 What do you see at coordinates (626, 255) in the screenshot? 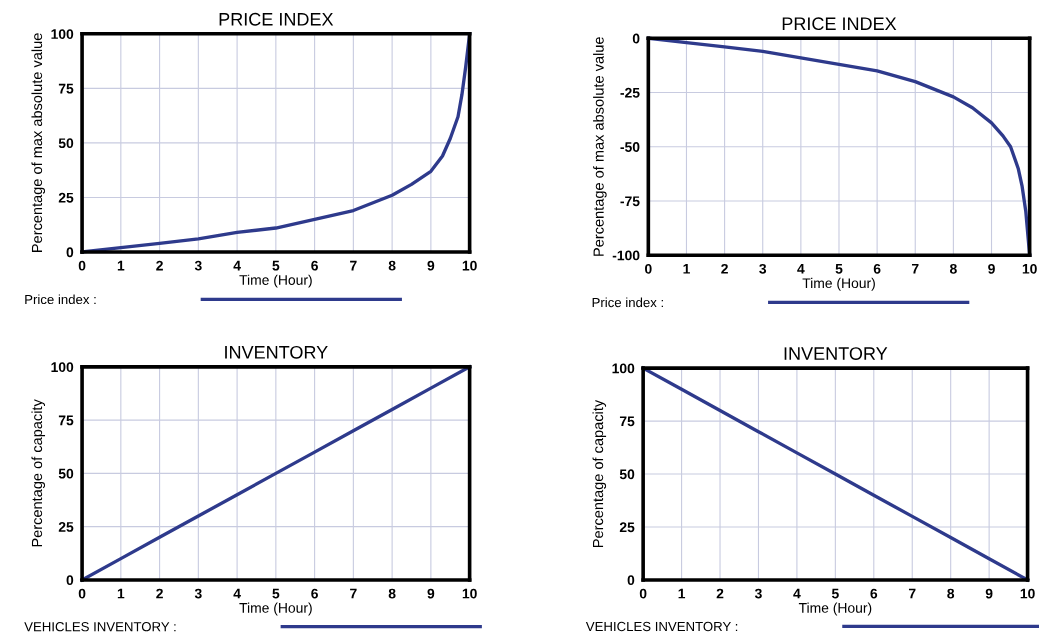
I see `y-tick-label: -100` at bounding box center [626, 255].